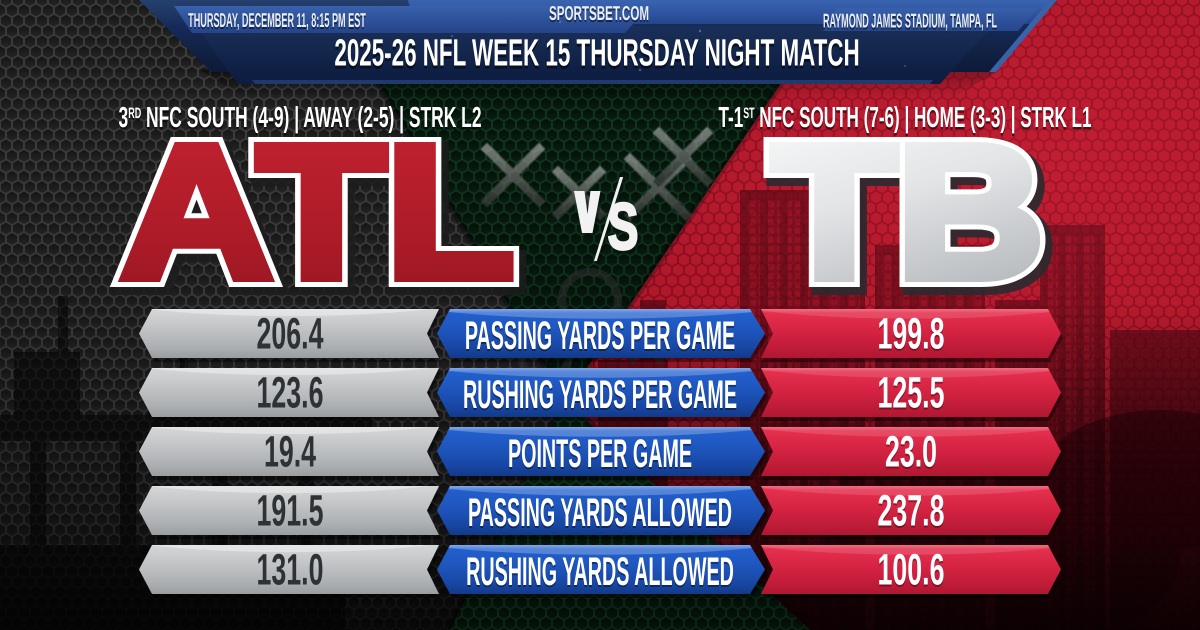 The width and height of the screenshot is (1200, 630). I want to click on svg-text: 206.4, so click(290, 334).